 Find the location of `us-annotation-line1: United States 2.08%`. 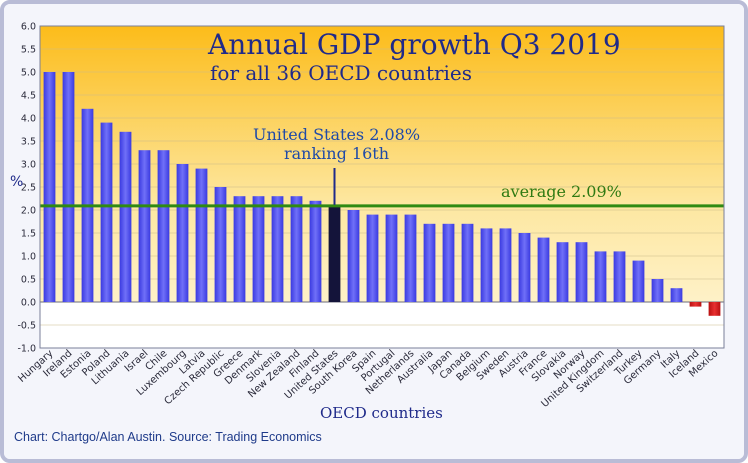

us-annotation-line1: United States 2.08% is located at coordinates (336, 134).